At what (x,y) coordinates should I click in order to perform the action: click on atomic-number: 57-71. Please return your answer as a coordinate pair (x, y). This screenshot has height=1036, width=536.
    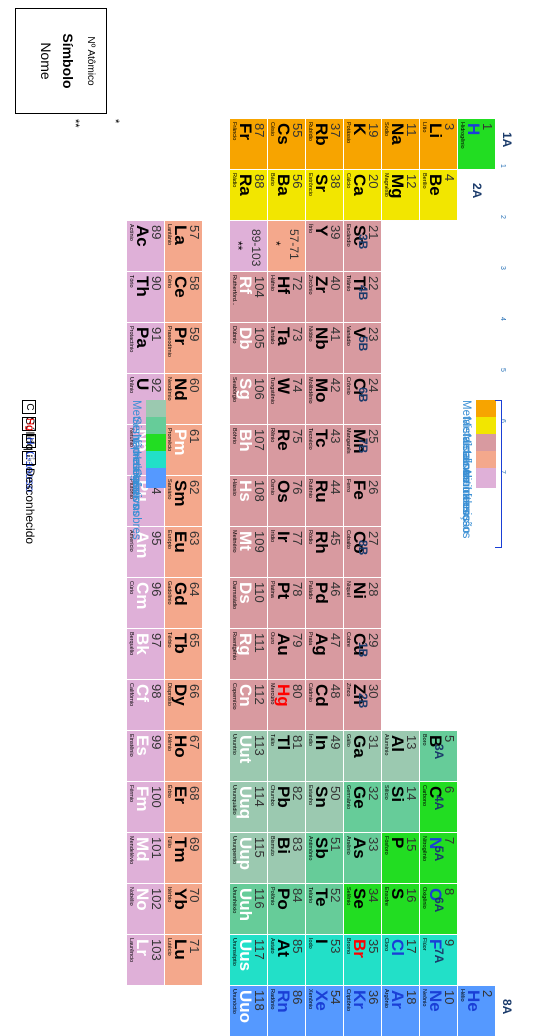
    Looking at the image, I should click on (294, 244).